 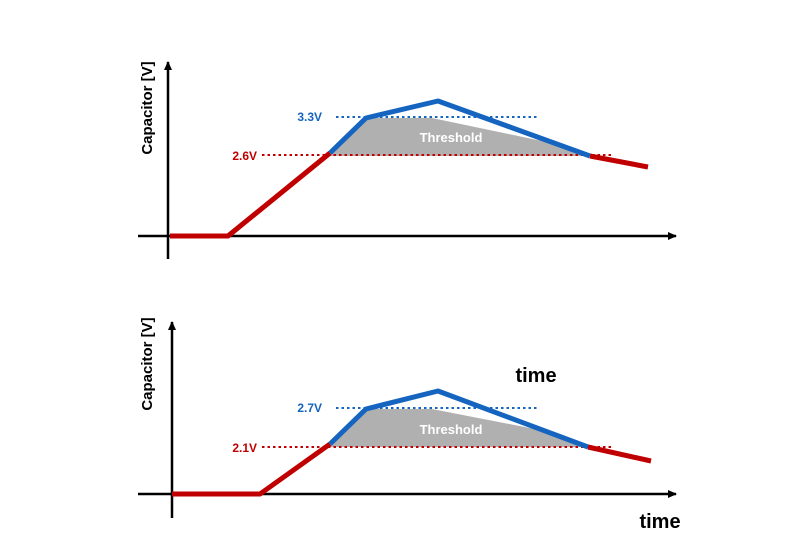 I want to click on bottom-charge-curve, so click(x=252, y=469).